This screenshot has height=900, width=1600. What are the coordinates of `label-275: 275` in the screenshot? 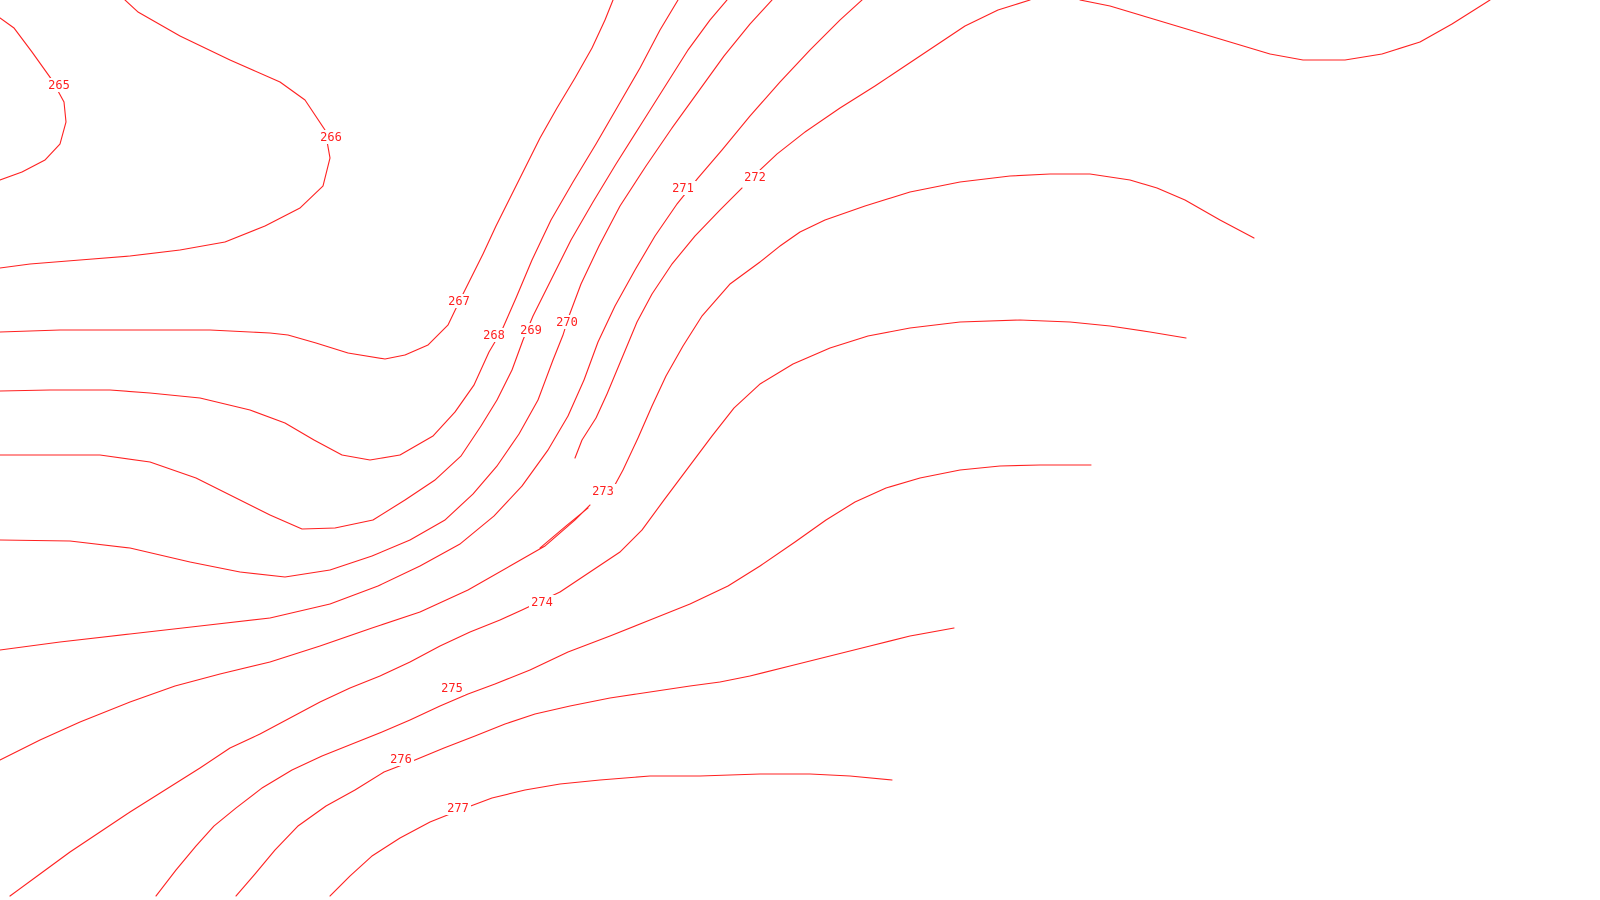 It's located at (452, 688).